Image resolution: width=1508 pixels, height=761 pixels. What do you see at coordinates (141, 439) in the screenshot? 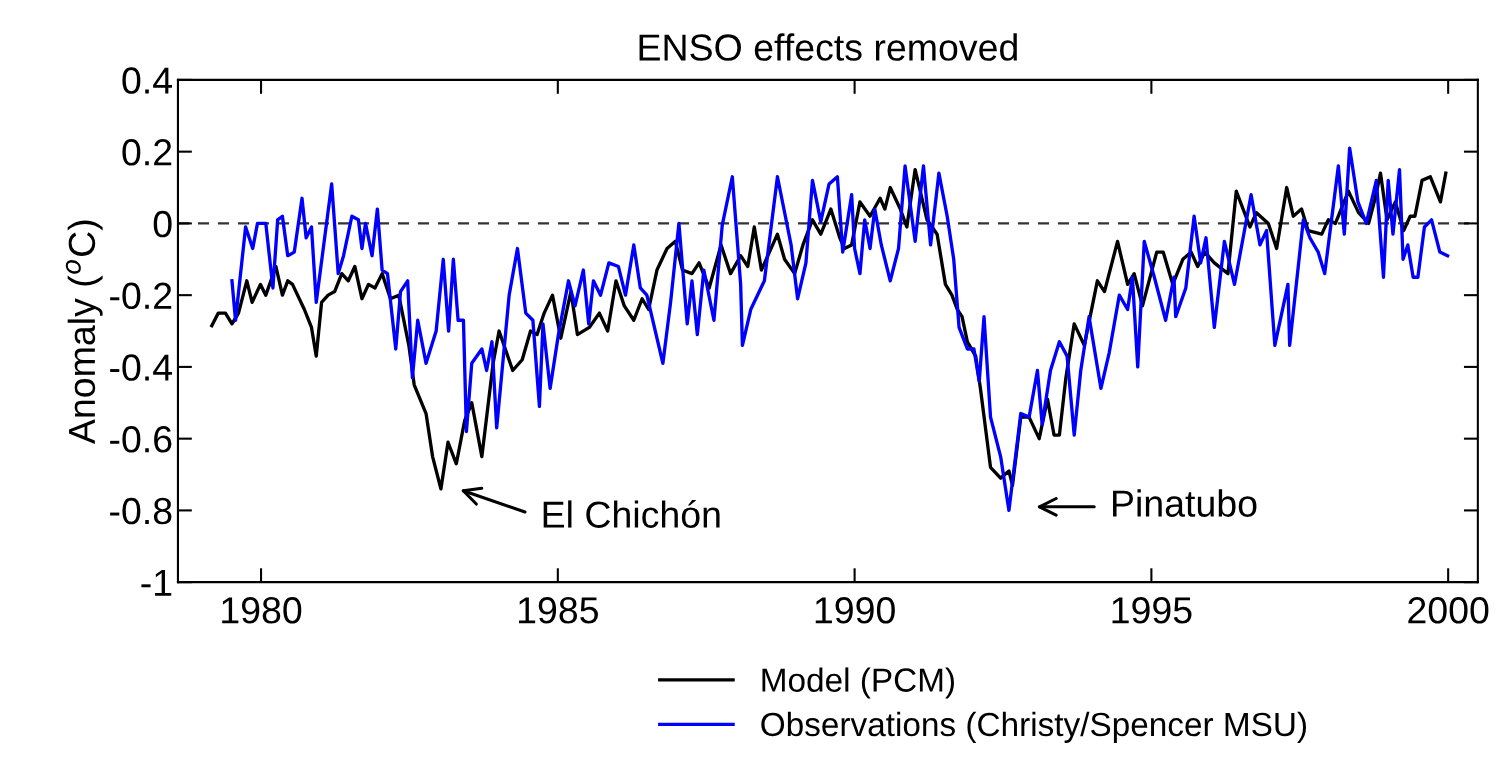
I see `y-tick-label: -0.6` at bounding box center [141, 439].